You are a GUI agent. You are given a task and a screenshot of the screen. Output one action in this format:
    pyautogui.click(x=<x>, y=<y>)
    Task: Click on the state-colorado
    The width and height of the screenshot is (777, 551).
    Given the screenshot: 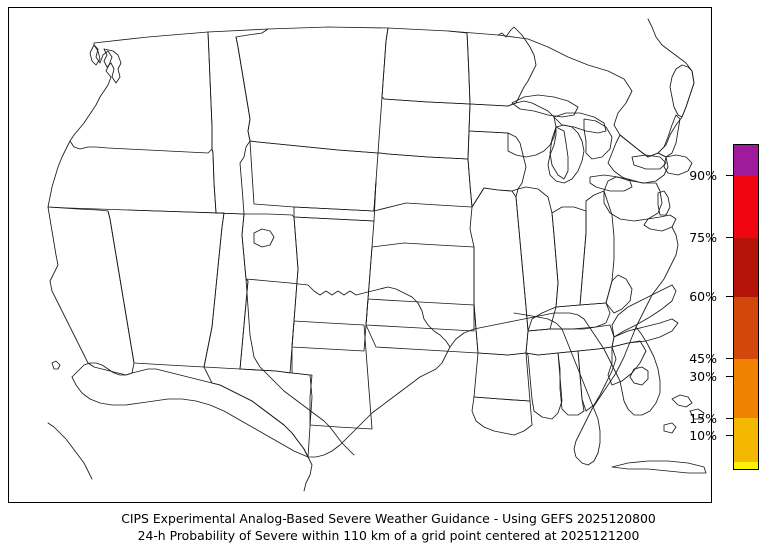 What is the action you would take?
    pyautogui.click(x=333, y=284)
    